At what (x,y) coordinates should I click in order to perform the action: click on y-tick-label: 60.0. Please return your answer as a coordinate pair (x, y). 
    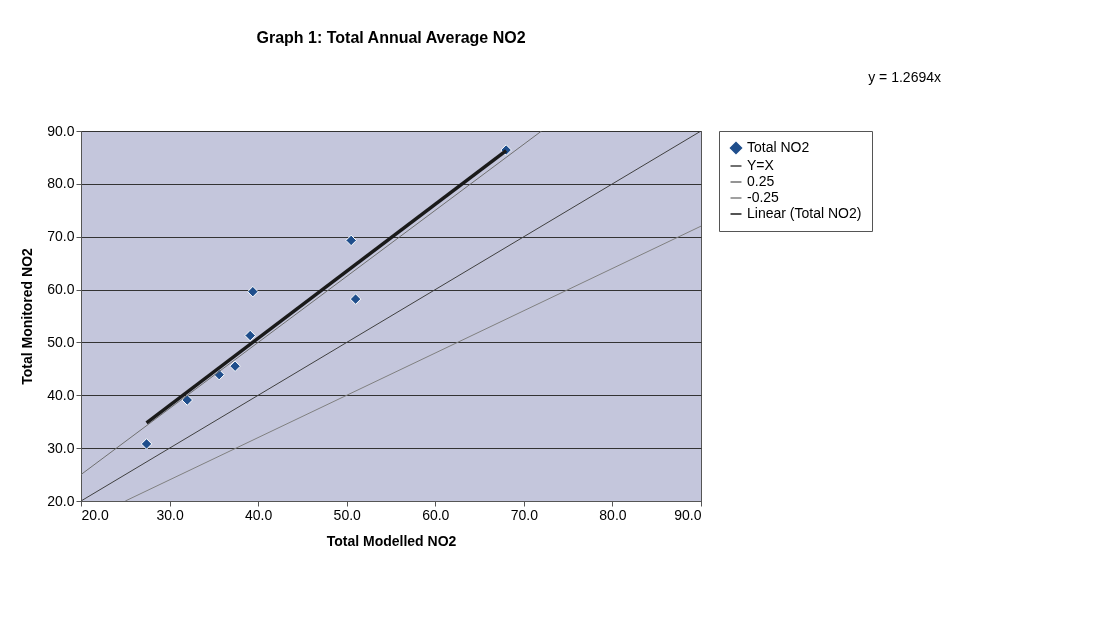
    Looking at the image, I should click on (61, 289).